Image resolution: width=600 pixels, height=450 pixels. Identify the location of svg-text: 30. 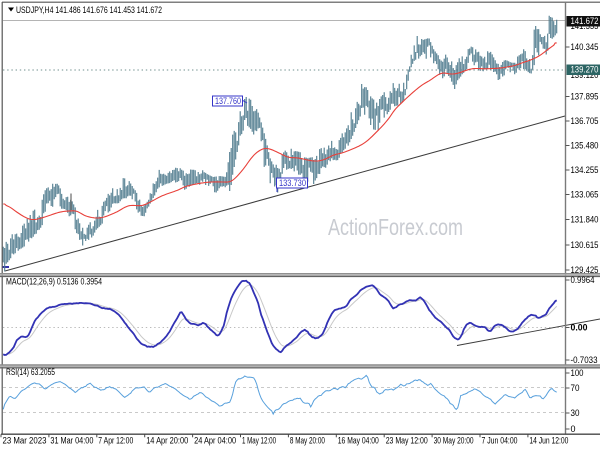
(575, 413).